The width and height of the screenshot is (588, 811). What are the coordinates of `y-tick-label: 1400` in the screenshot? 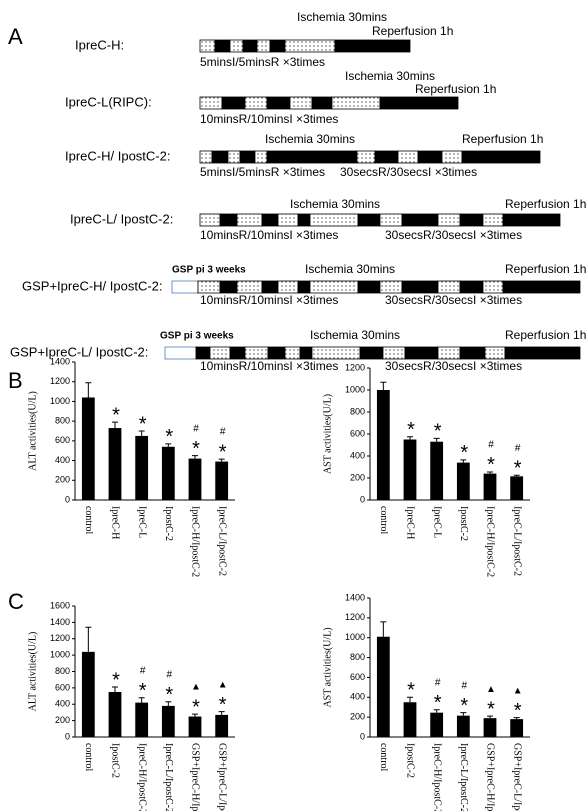 It's located at (60, 622).